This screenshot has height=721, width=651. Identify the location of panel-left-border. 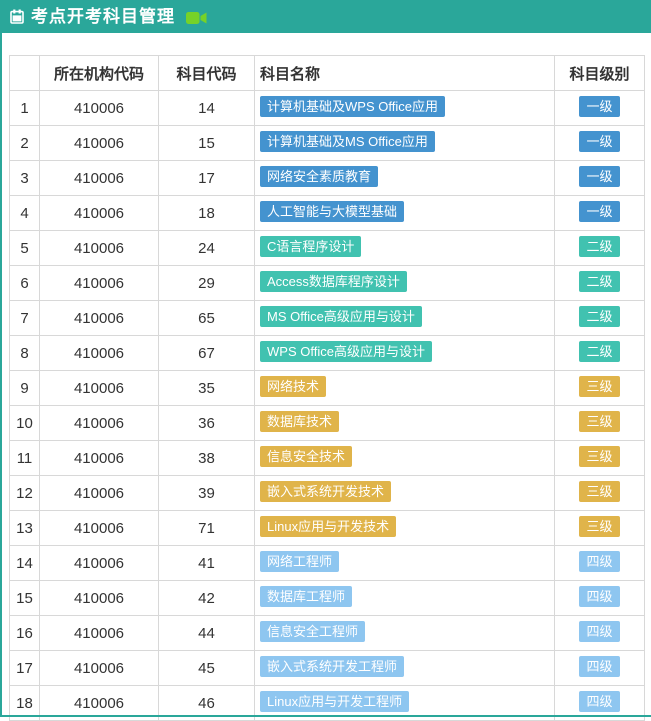
(1, 358).